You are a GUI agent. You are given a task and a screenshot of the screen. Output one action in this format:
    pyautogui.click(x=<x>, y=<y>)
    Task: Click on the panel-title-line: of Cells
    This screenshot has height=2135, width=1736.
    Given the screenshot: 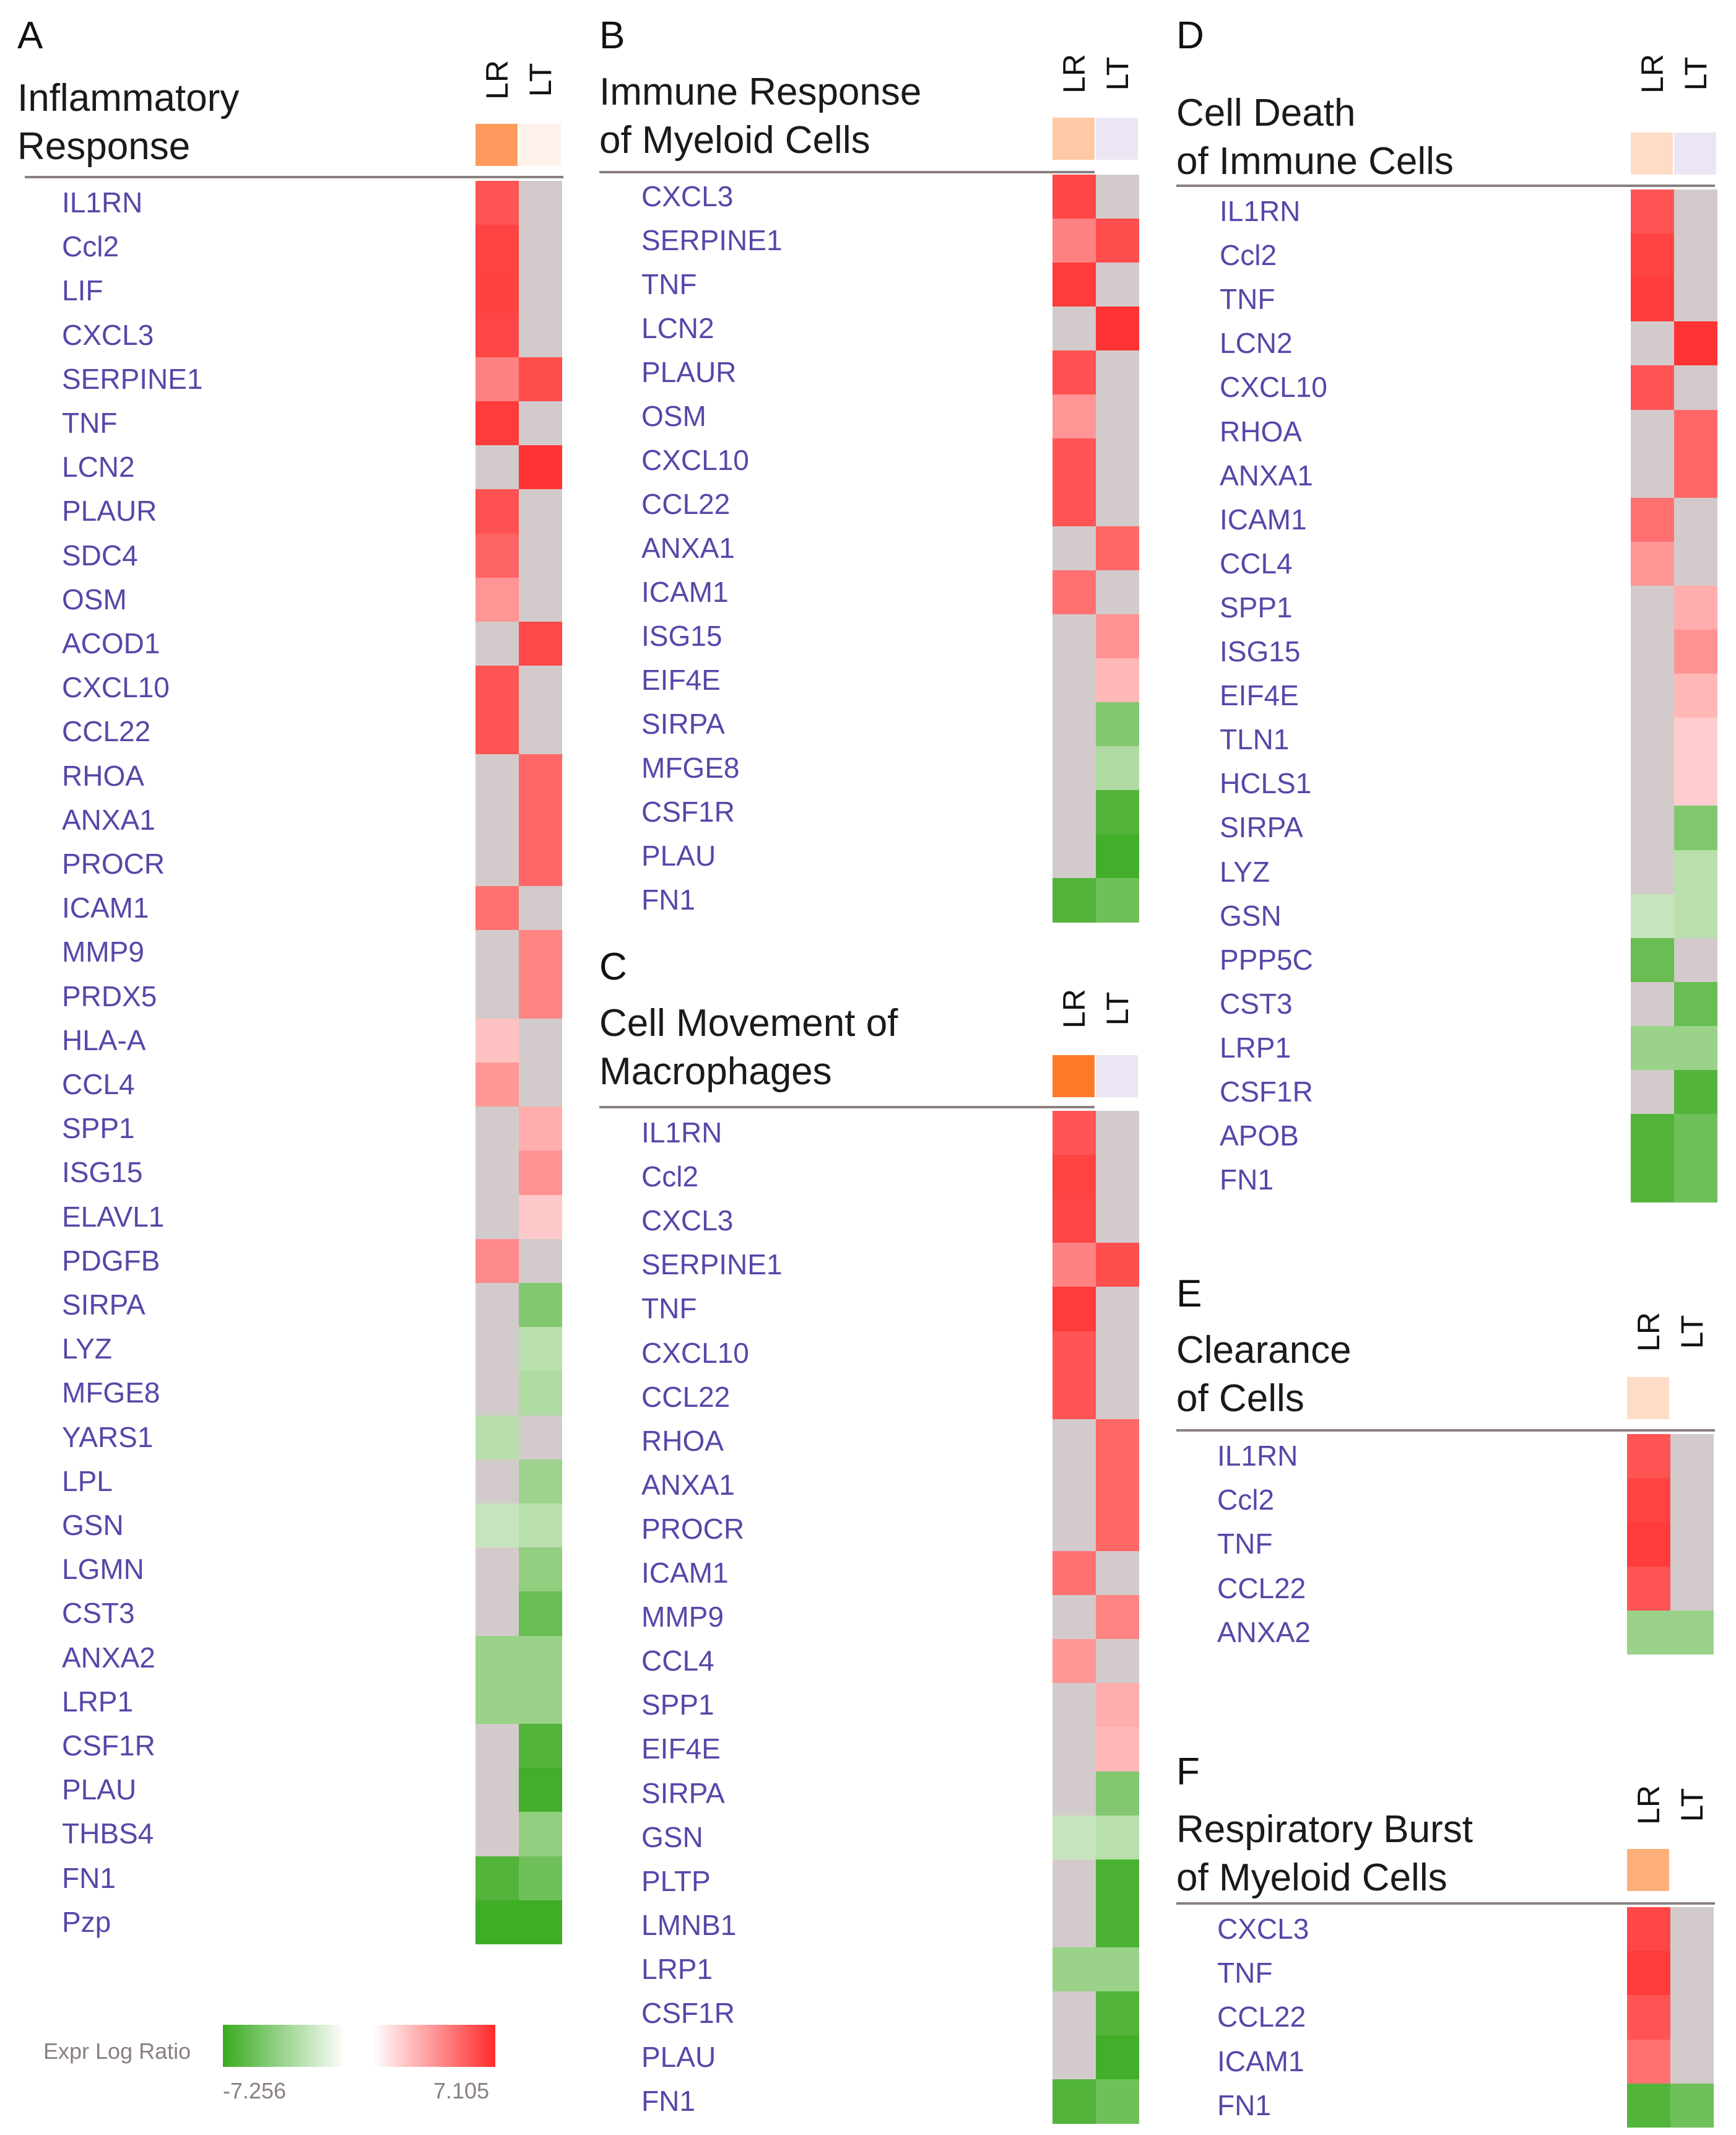 What is the action you would take?
    pyautogui.click(x=1240, y=1398)
    